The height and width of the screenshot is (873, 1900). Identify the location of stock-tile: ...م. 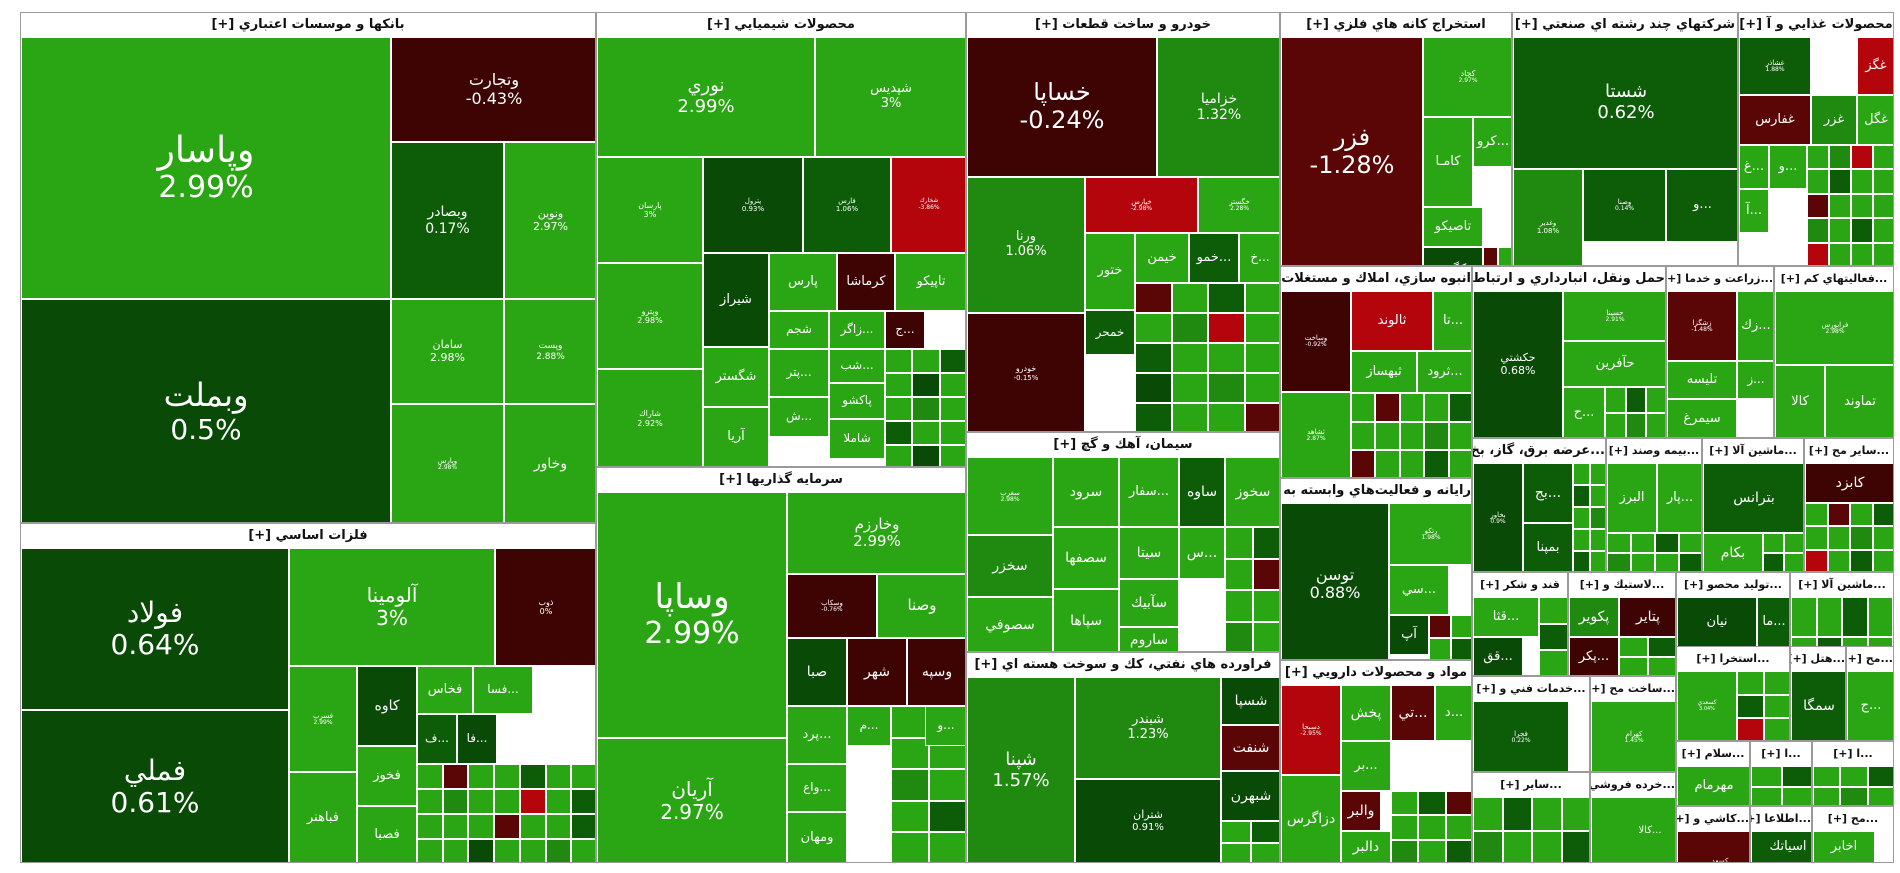
(869, 726).